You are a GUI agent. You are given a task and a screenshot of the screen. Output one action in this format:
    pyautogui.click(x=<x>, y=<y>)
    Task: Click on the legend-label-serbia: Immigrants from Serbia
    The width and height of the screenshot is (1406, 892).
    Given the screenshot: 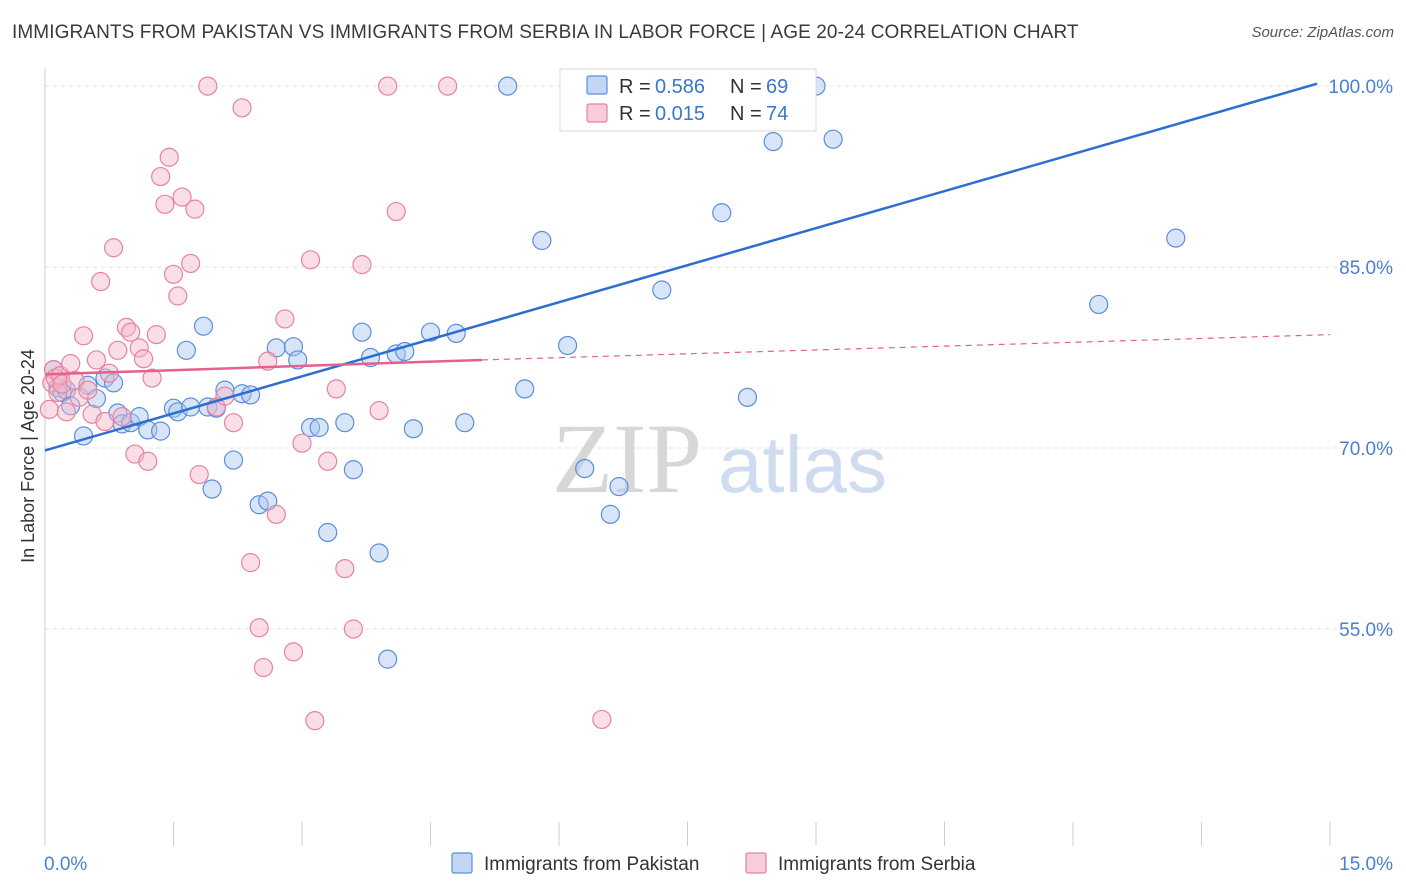 What is the action you would take?
    pyautogui.click(x=877, y=864)
    